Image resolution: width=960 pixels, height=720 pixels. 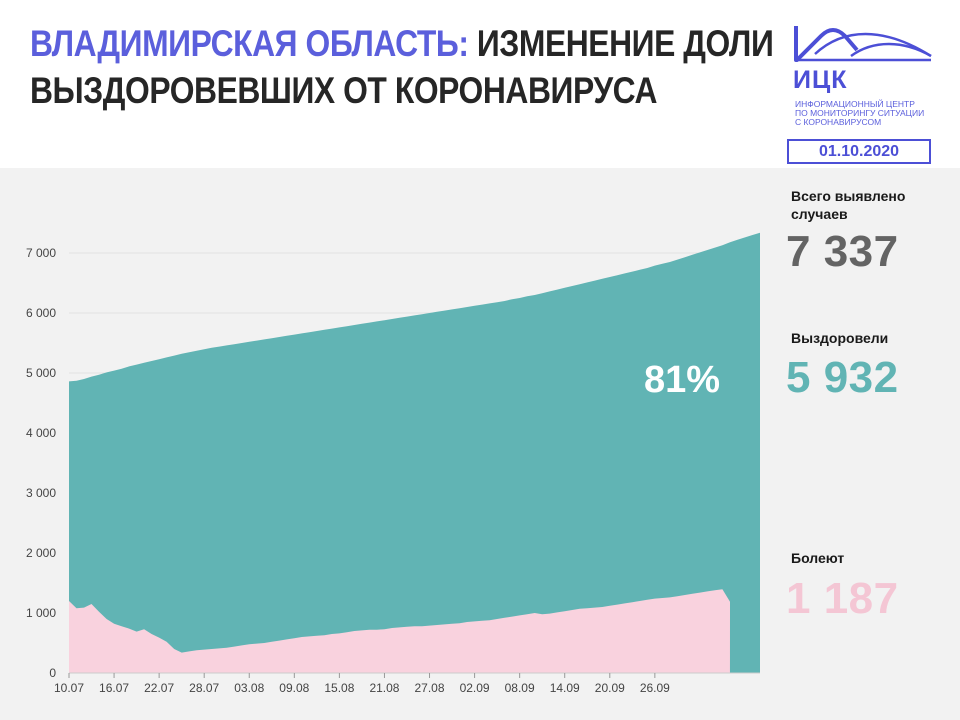 What do you see at coordinates (41, 313) in the screenshot?
I see `y-tick-label: 6 000` at bounding box center [41, 313].